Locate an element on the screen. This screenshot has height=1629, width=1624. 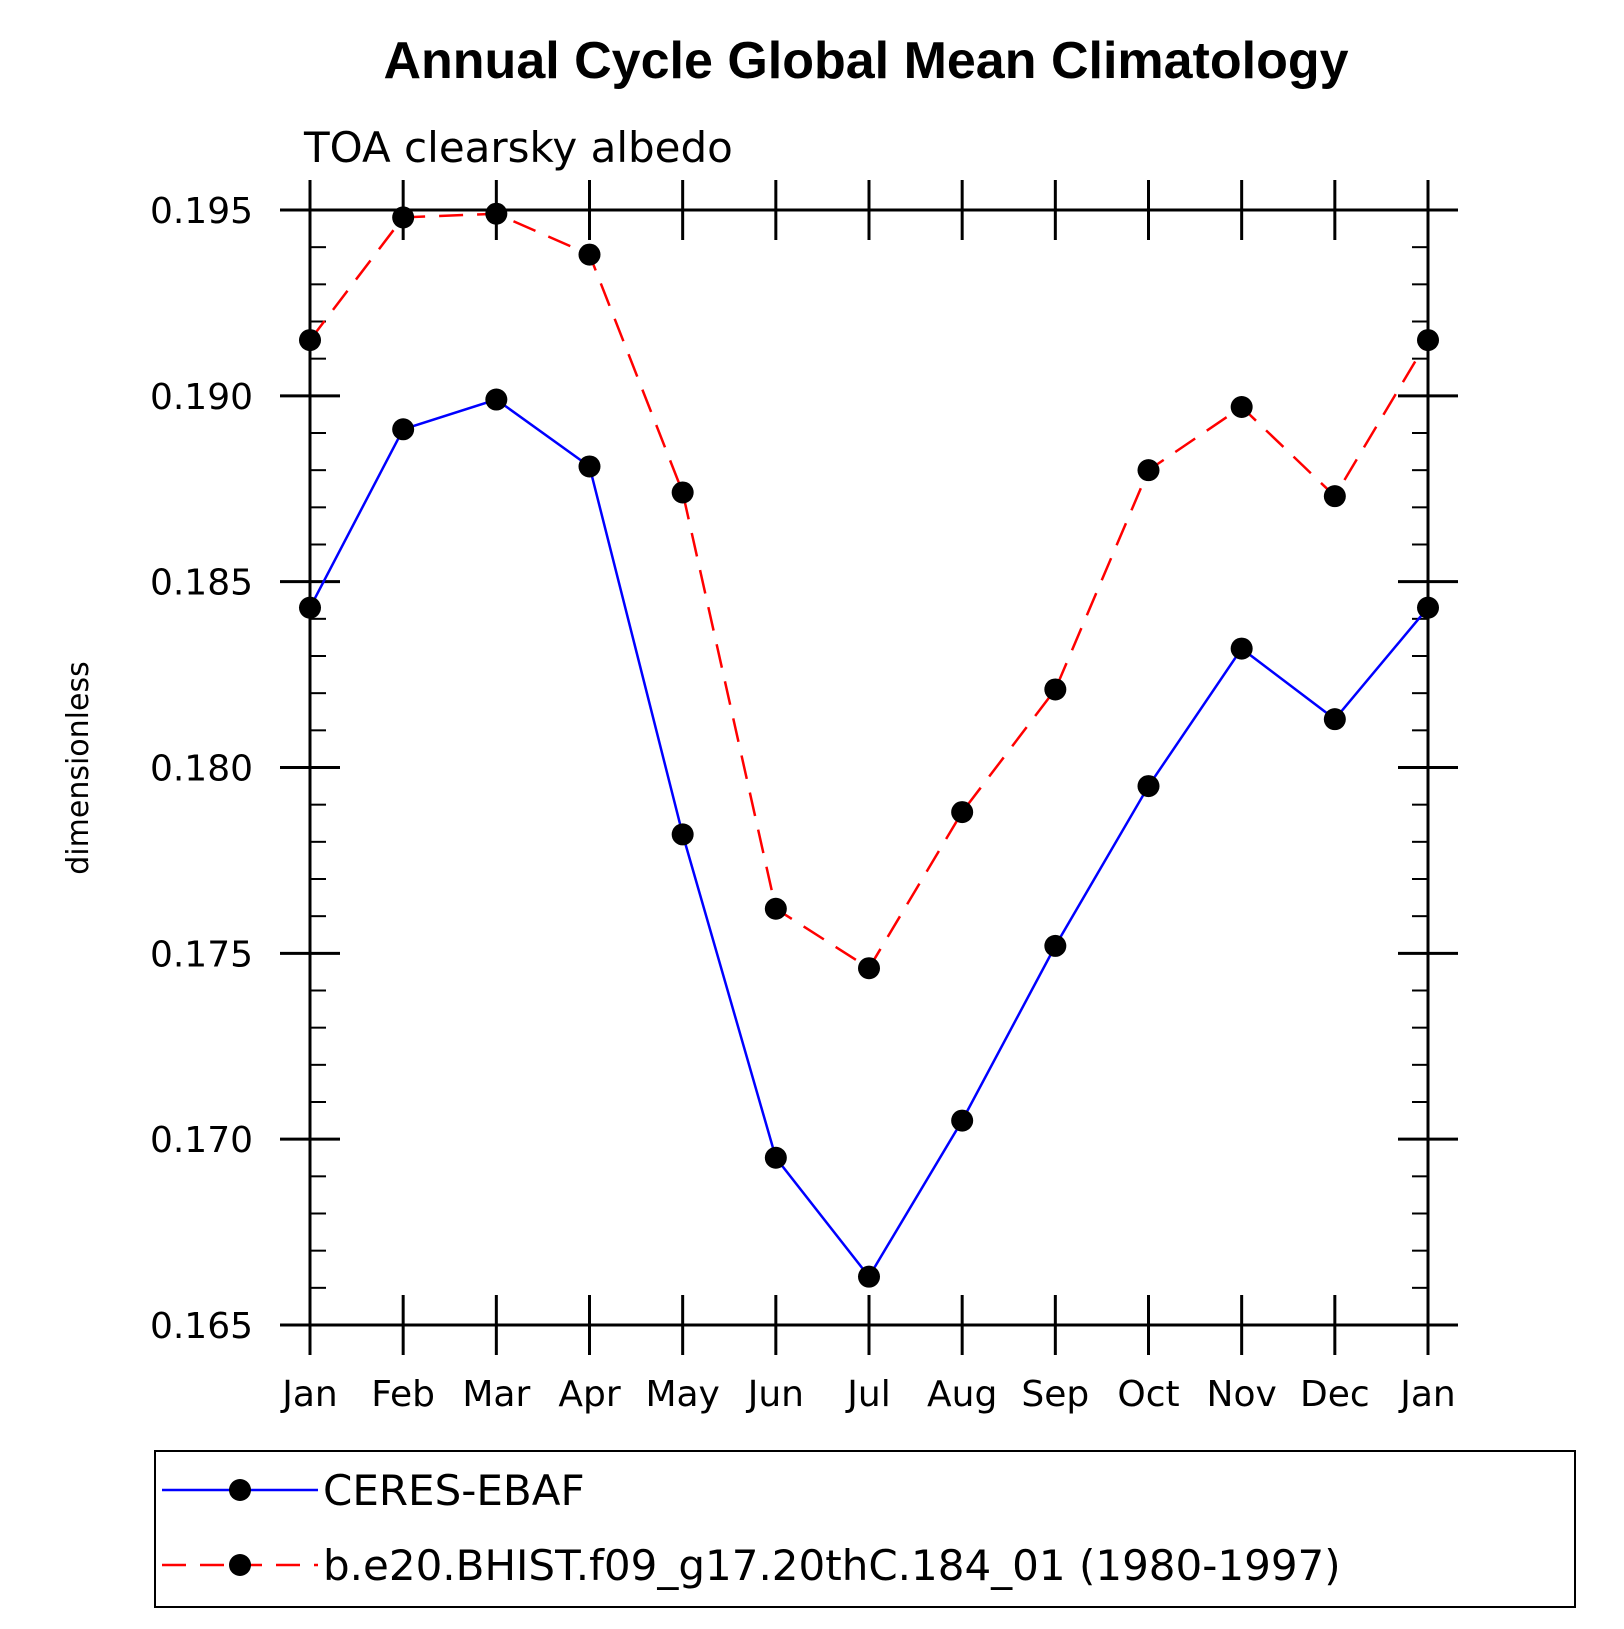
y-tick-label: 0.175 is located at coordinates (201, 954).